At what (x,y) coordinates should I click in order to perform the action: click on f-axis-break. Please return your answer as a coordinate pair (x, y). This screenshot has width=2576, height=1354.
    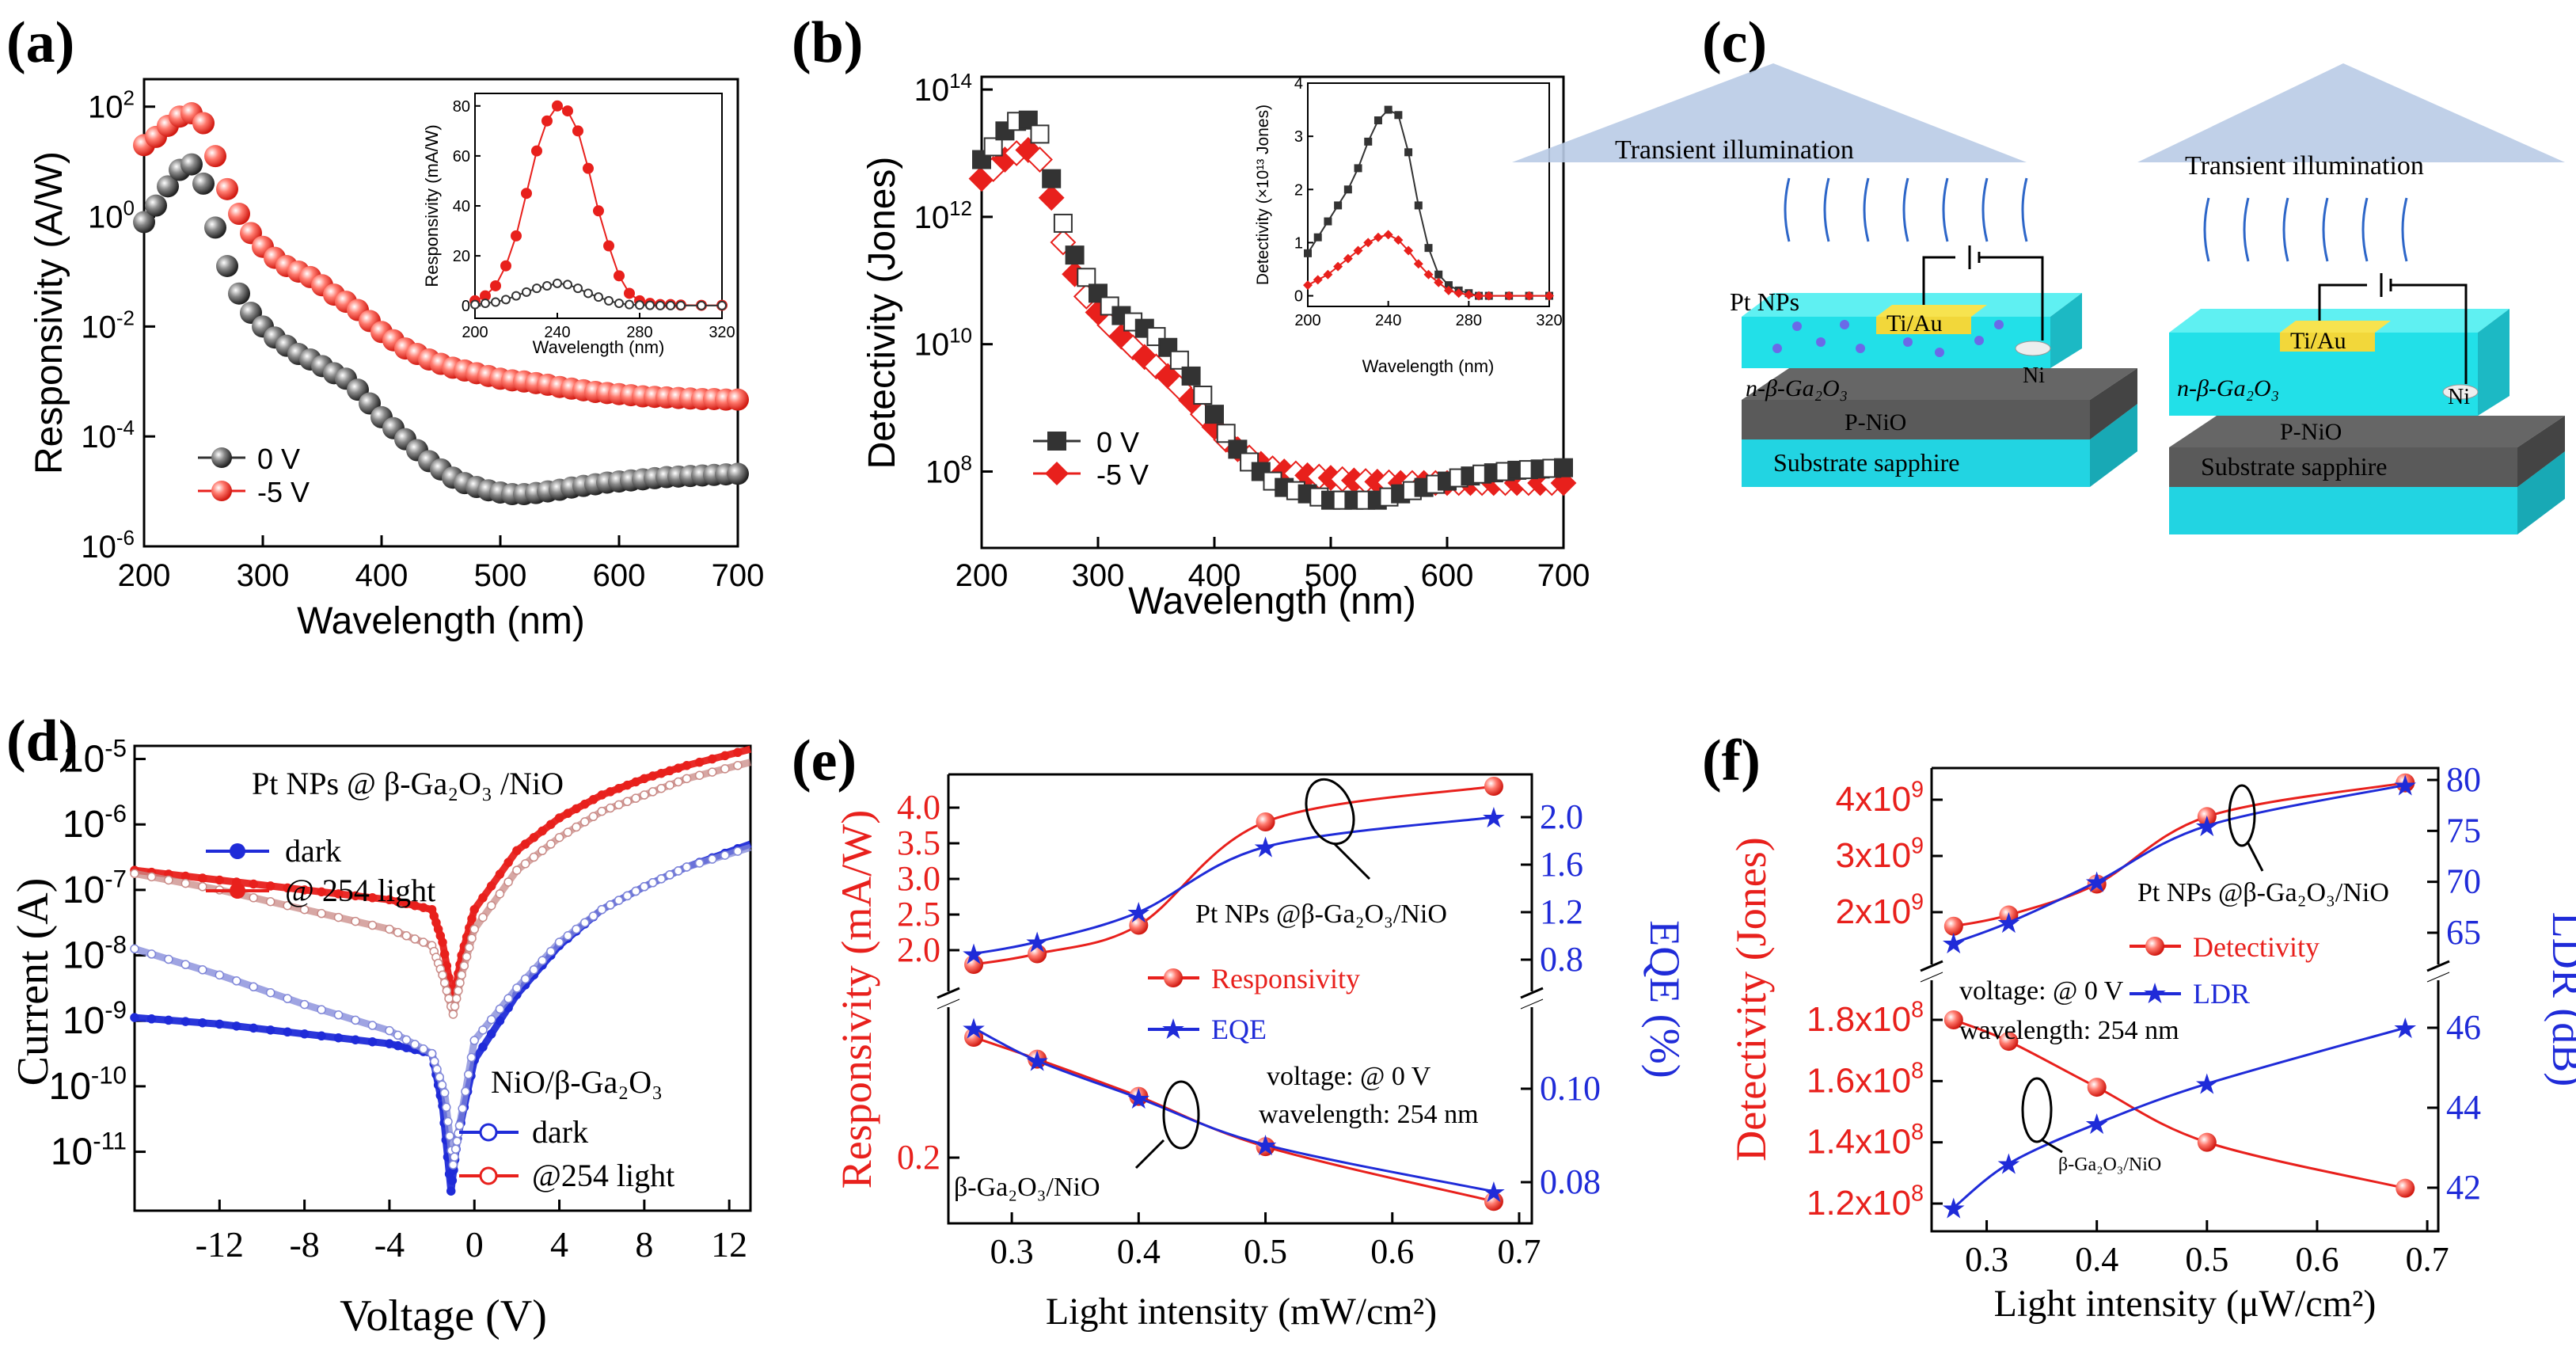
    Looking at the image, I should click on (1931, 966).